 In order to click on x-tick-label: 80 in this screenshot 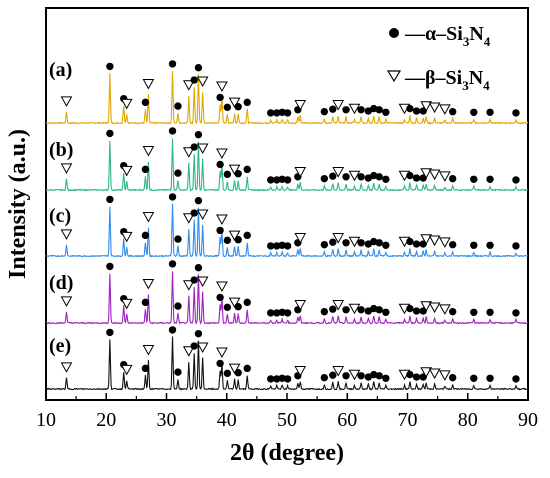, I will do `click(468, 420)`.